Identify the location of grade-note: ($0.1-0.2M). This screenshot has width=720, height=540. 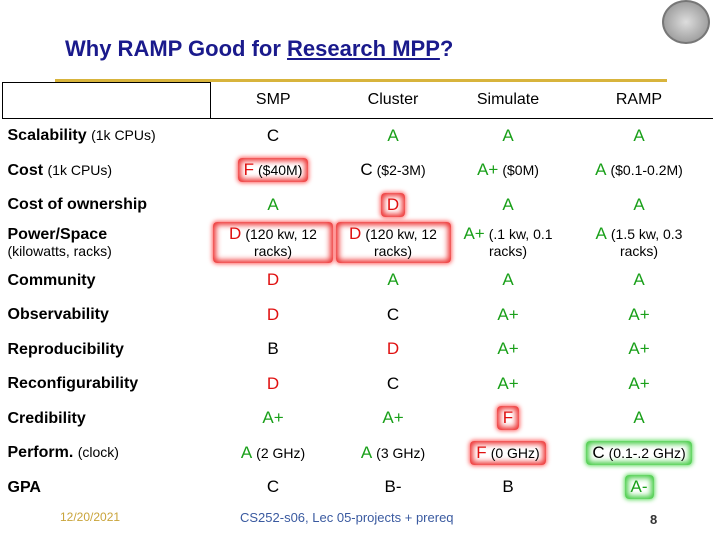
(646, 170).